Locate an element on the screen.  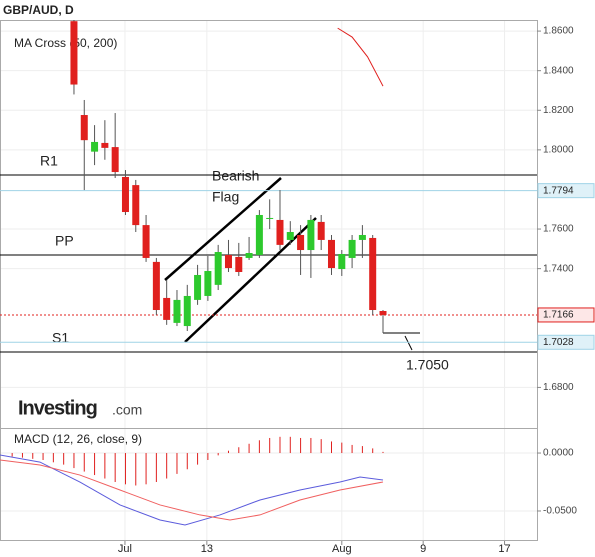
chart-title: GBP/AUD, D is located at coordinates (38, 10).